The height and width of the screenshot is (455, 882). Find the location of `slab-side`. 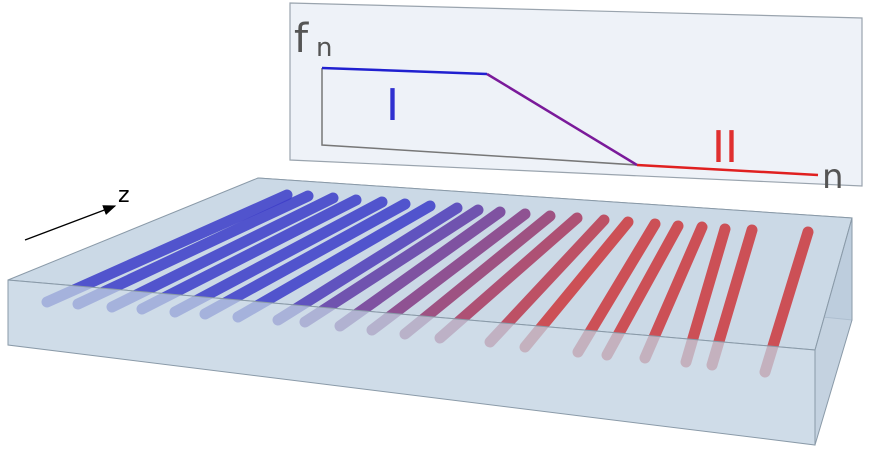

slab-side is located at coordinates (833, 331).